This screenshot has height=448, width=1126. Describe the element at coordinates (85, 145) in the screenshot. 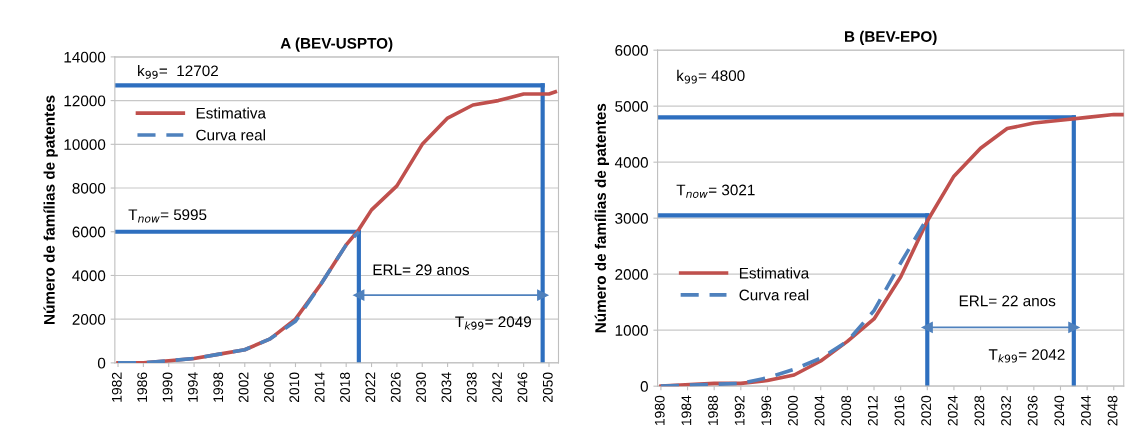

I see `y-tick-label: 10000` at that location.